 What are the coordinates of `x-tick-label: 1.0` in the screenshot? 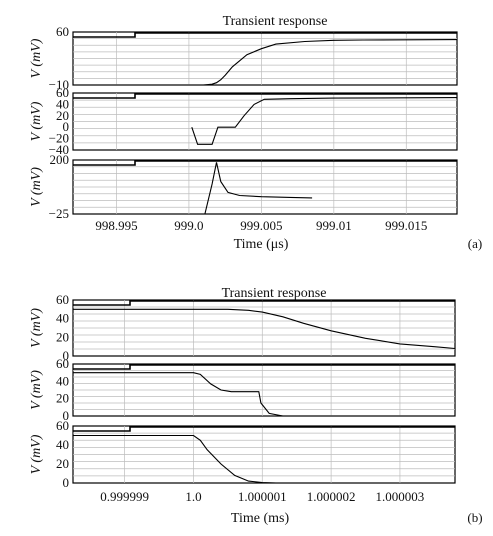 It's located at (193, 496).